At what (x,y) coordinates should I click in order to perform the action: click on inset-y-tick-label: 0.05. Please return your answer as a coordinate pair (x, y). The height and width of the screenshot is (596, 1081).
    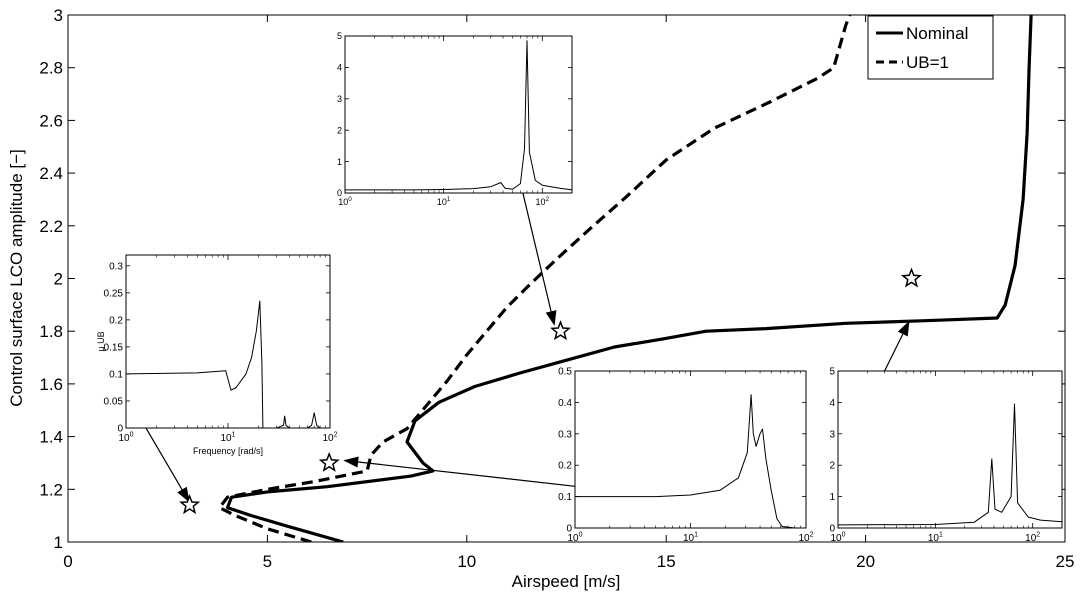
    Looking at the image, I should click on (114, 401).